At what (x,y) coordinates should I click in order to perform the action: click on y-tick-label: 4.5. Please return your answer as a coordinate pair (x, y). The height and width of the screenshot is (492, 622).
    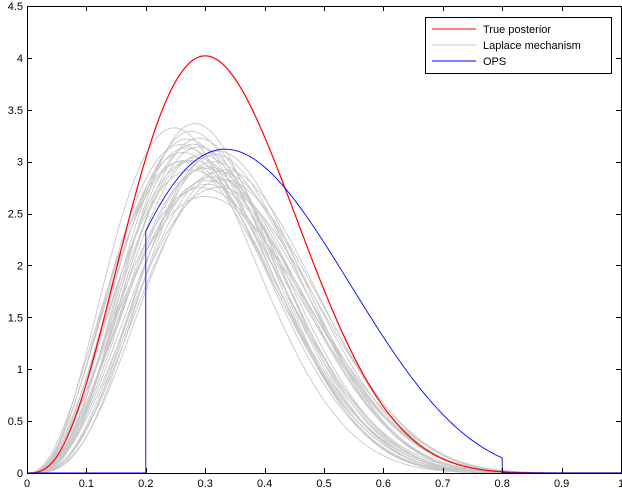
    Looking at the image, I should click on (15, 7).